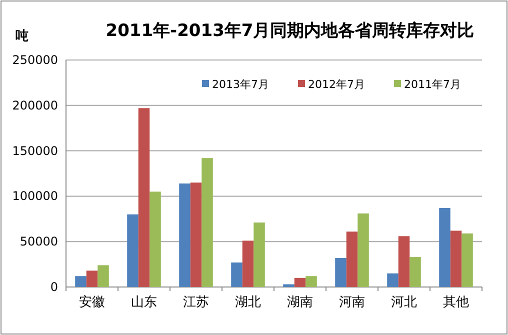  I want to click on legend-label: 2012年7月, so click(336, 84).